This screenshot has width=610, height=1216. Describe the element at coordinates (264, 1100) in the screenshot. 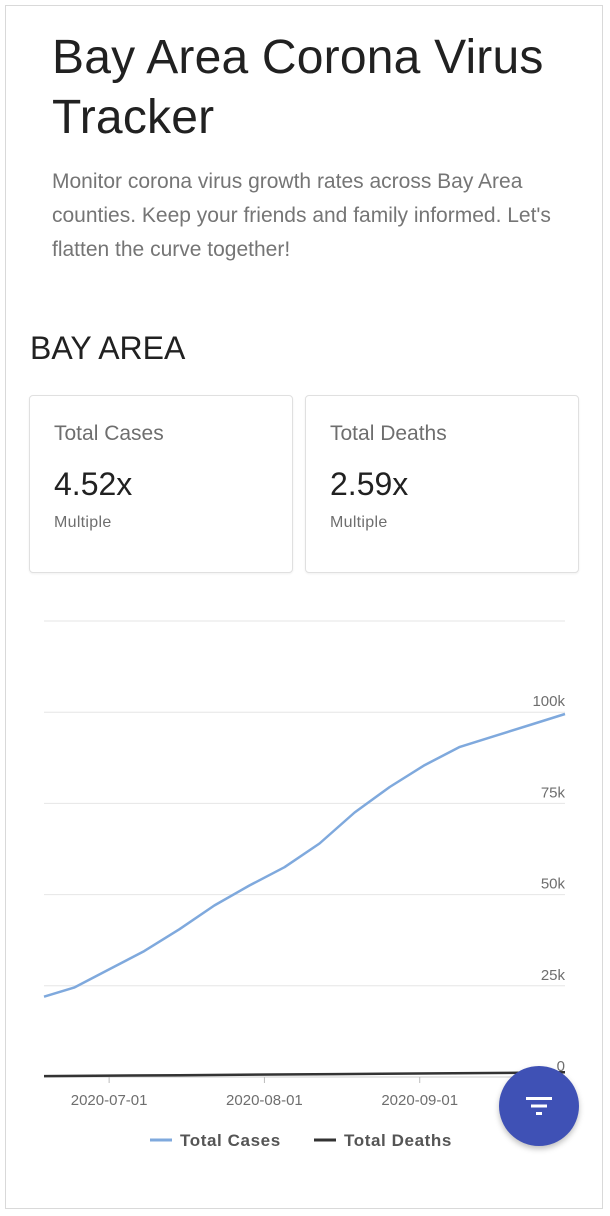

I see `x-tick-label: 2020-08-01` at that location.